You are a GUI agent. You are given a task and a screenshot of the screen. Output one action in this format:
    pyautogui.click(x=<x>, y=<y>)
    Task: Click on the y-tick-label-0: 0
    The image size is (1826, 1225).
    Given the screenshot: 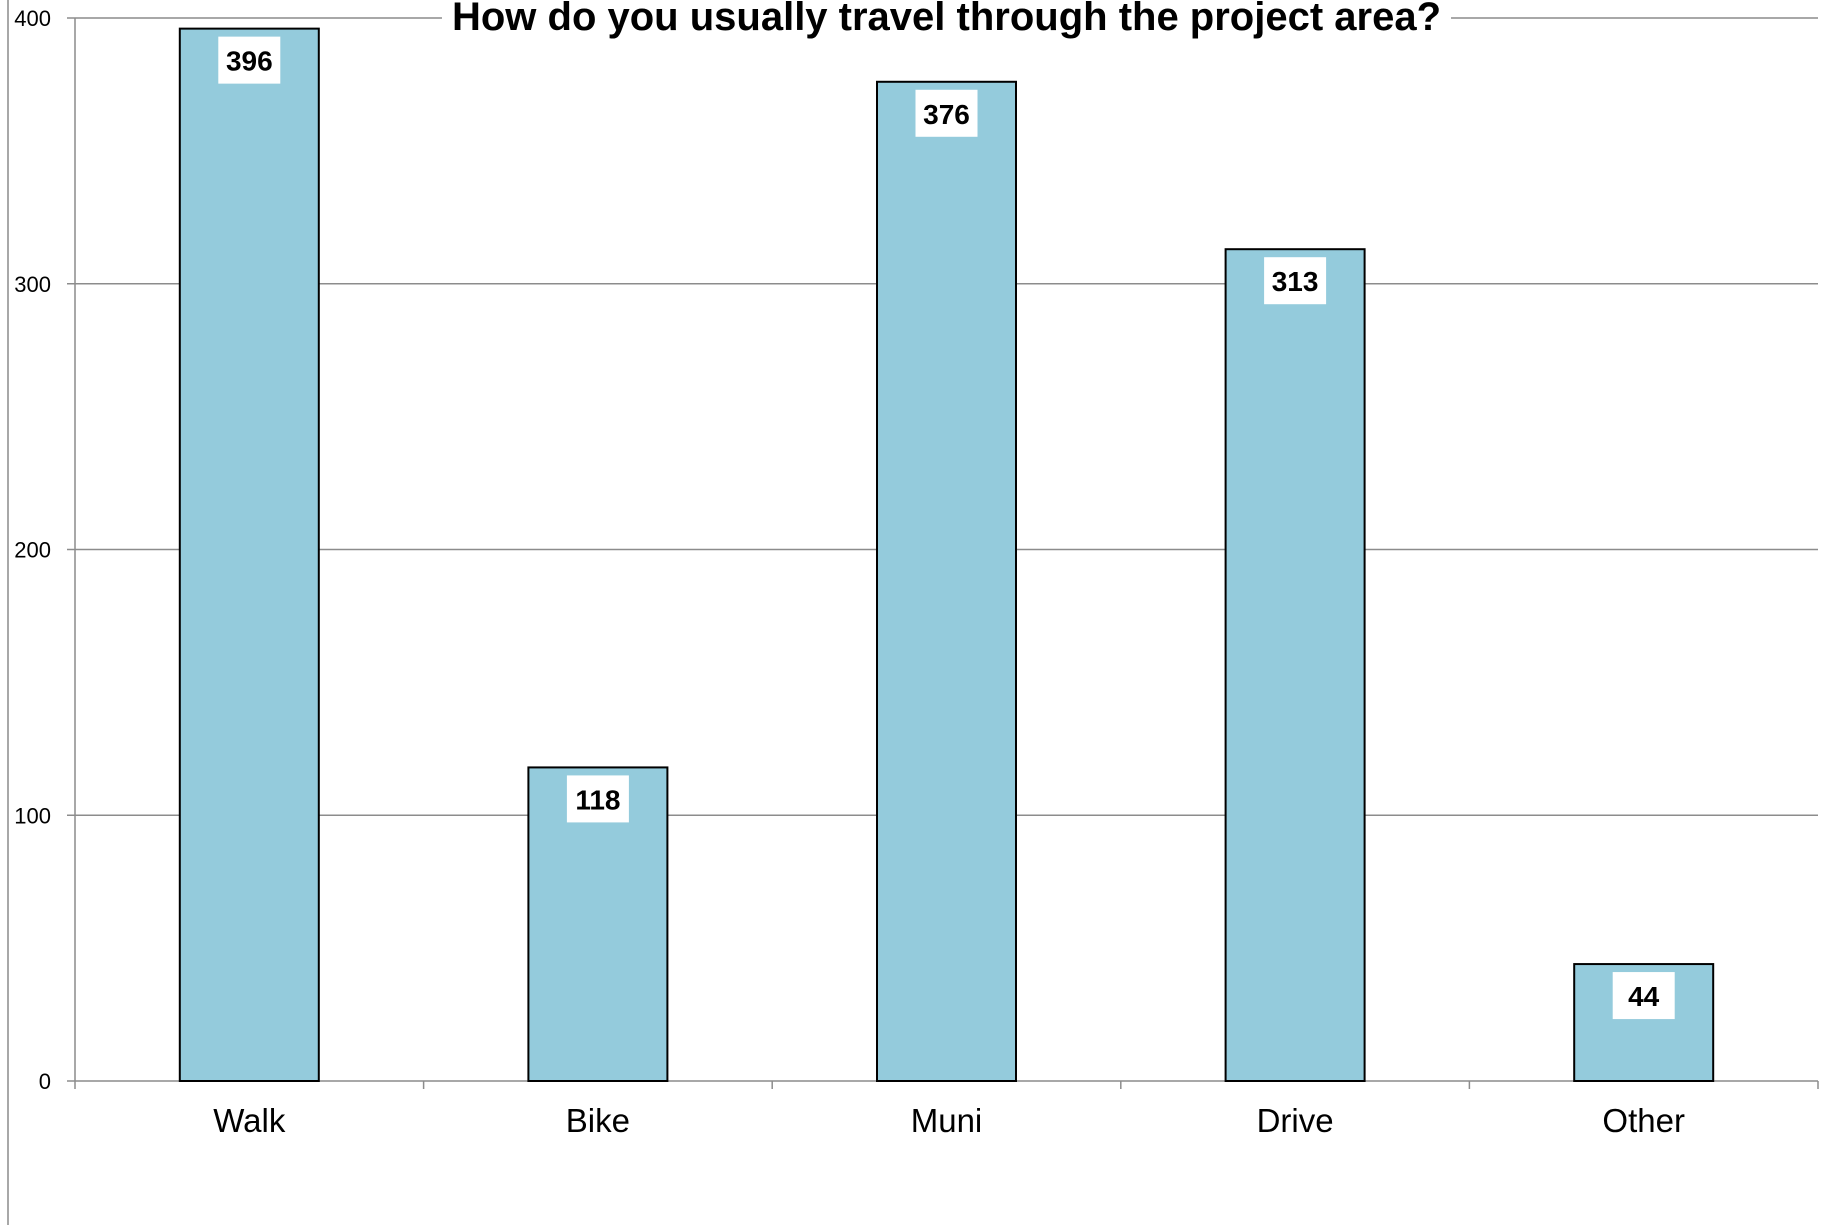 What is the action you would take?
    pyautogui.click(x=45, y=1081)
    